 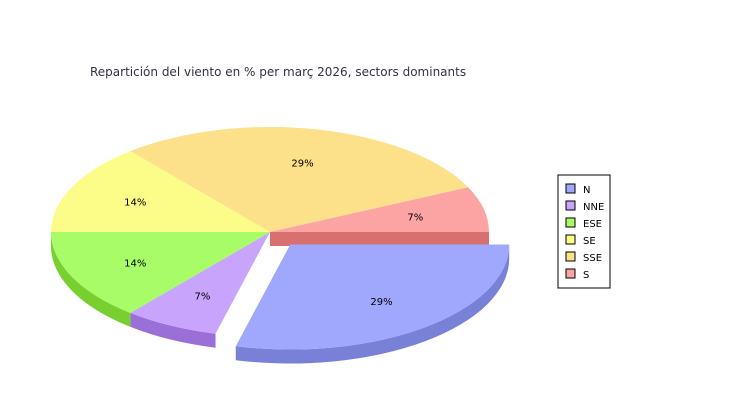 I want to click on legend-label: S, so click(x=586, y=275).